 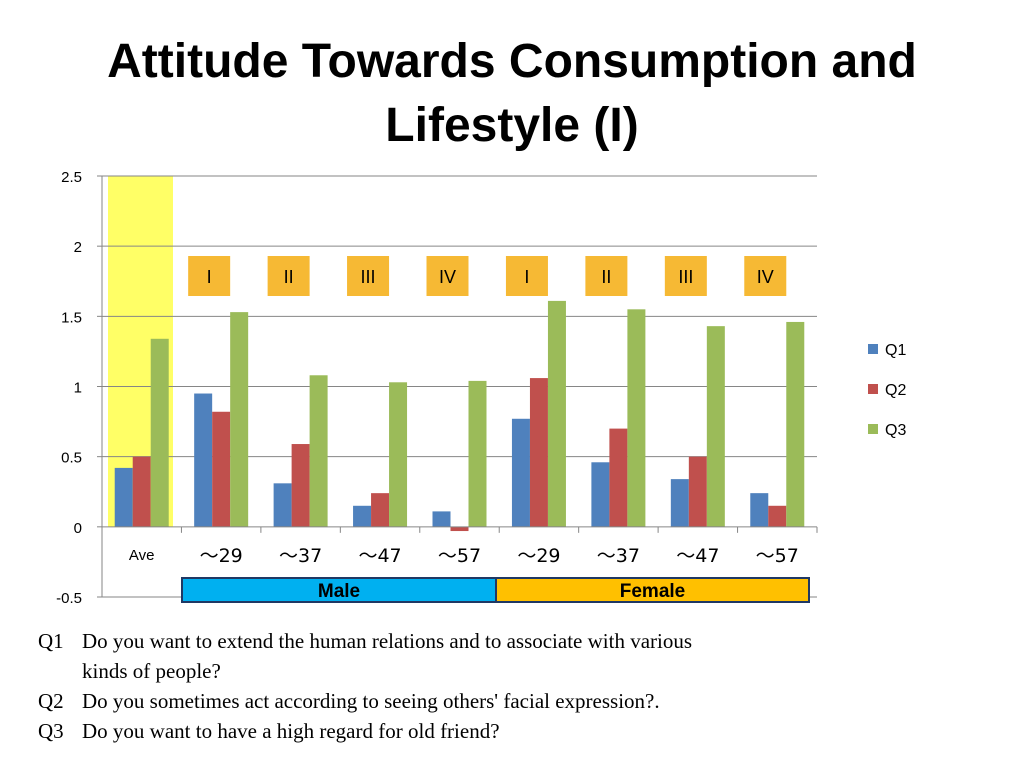 I want to click on group-label-4: I, so click(x=526, y=277).